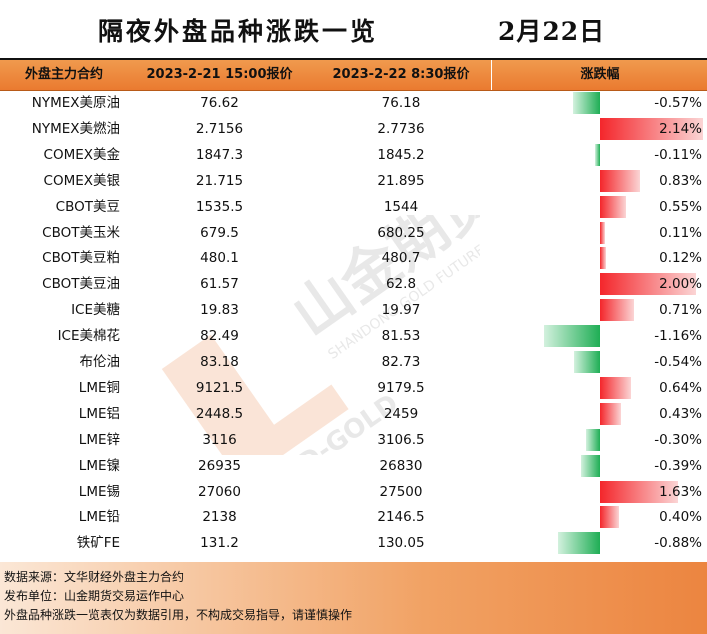 The height and width of the screenshot is (634, 707). What do you see at coordinates (401, 439) in the screenshot?
I see `curr-price: 3106.5` at bounding box center [401, 439].